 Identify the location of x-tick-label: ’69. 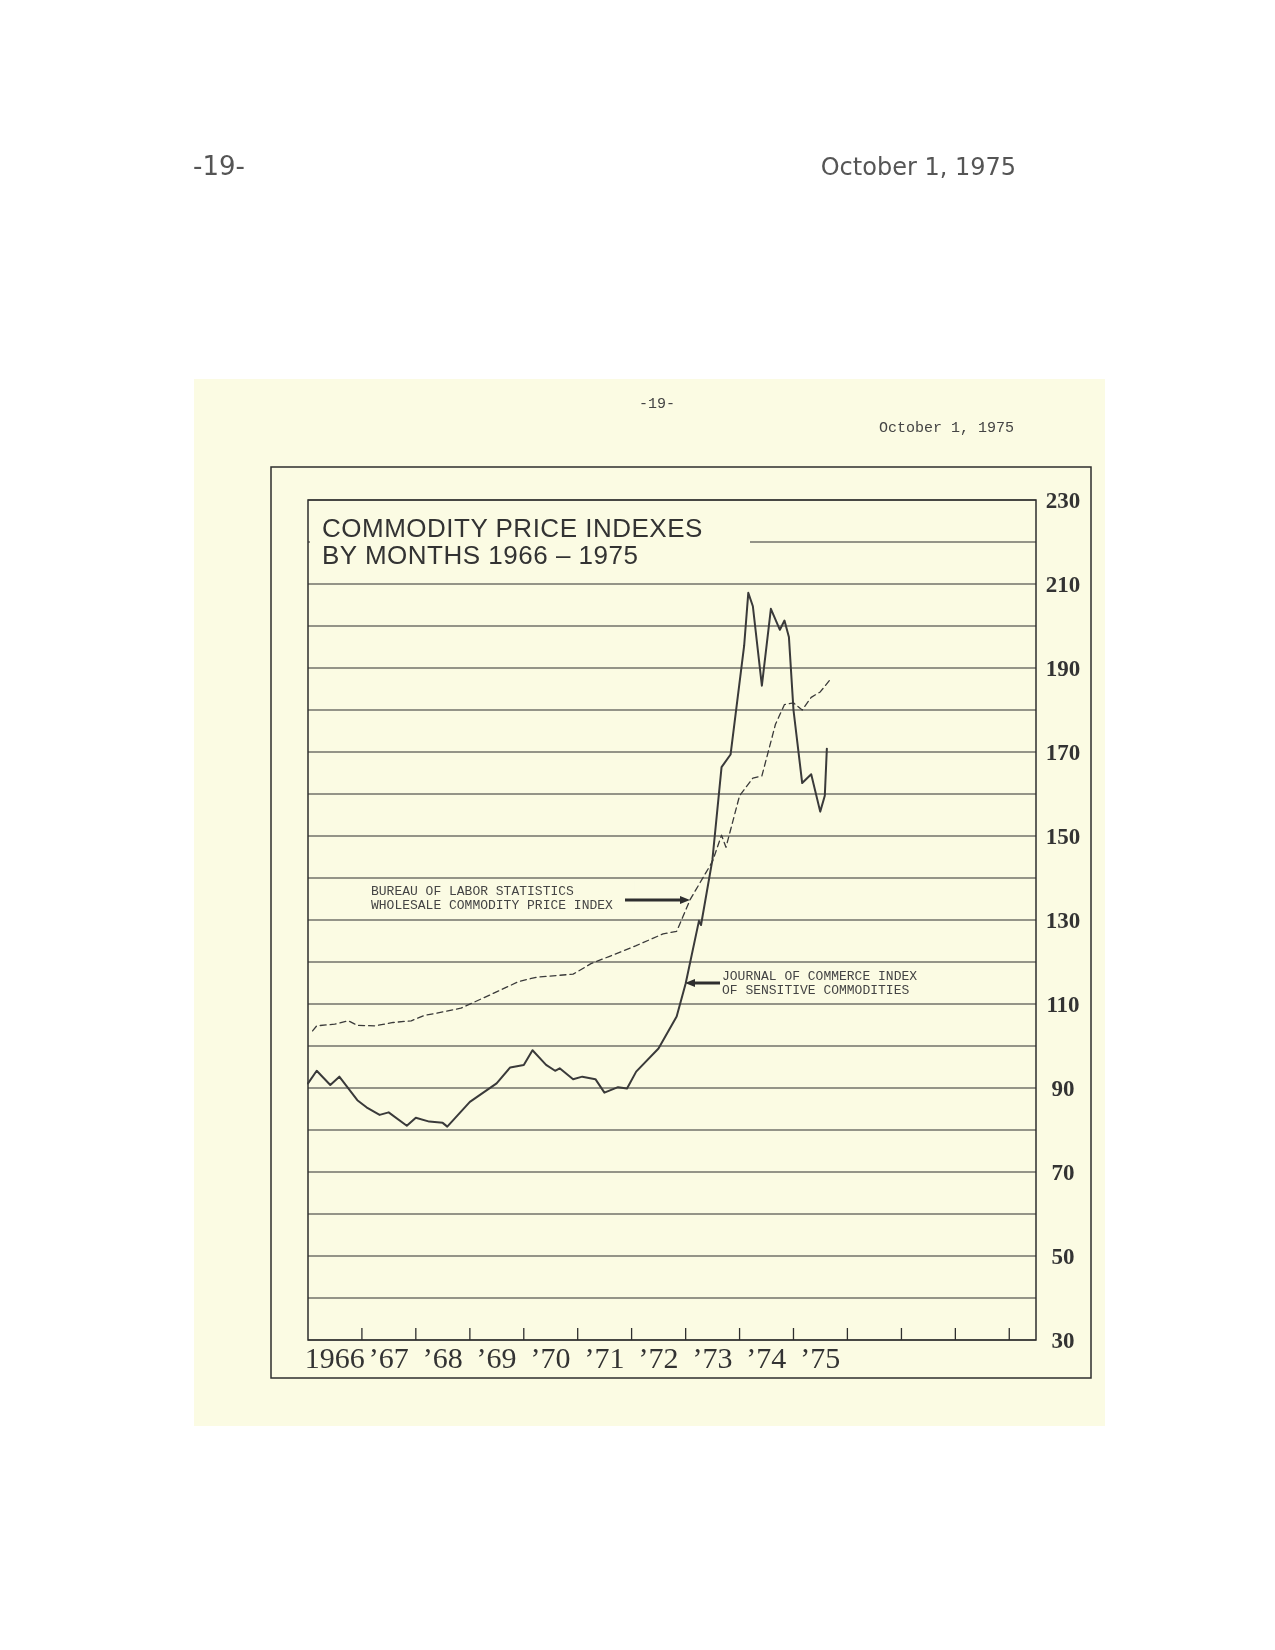
(496, 1357).